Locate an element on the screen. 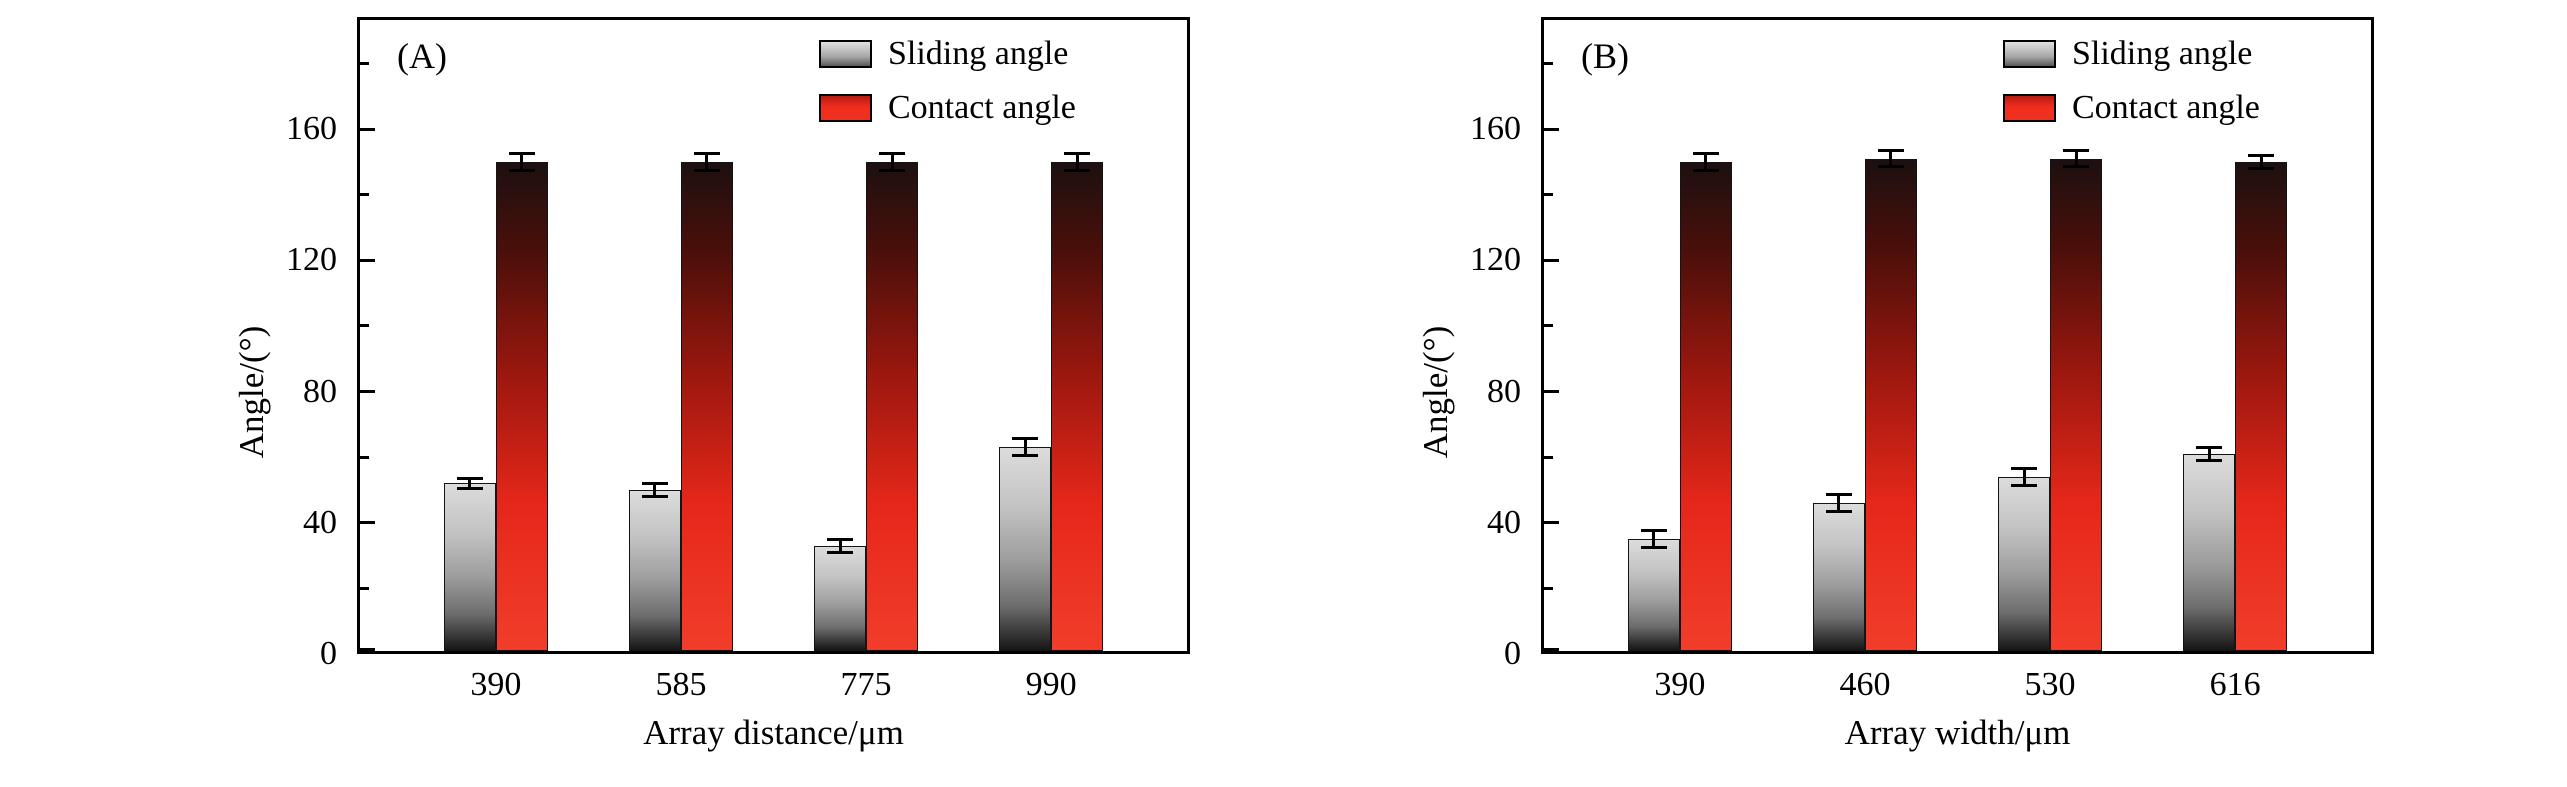 Image resolution: width=2567 pixels, height=787 pixels. x-tick-label: 990 is located at coordinates (1051, 684).